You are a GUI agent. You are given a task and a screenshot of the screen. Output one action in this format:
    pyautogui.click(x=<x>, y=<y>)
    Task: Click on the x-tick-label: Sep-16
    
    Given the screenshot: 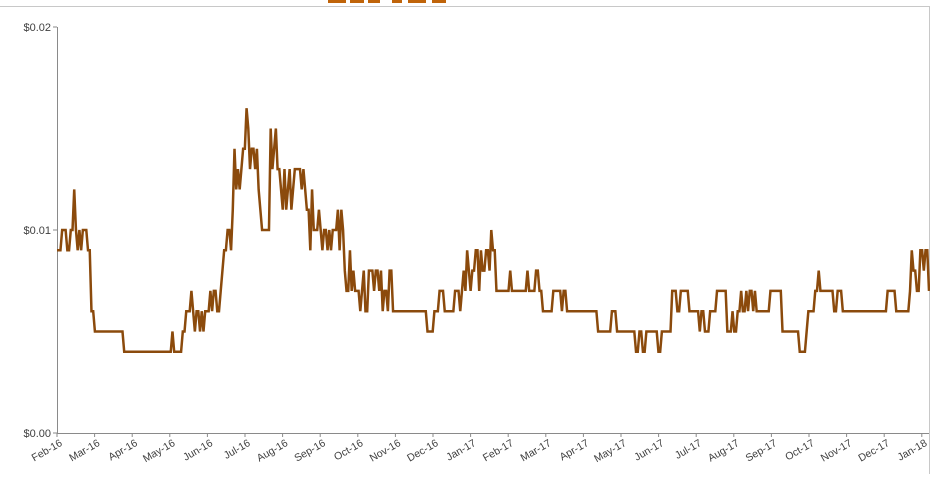 What is the action you would take?
    pyautogui.click(x=309, y=450)
    